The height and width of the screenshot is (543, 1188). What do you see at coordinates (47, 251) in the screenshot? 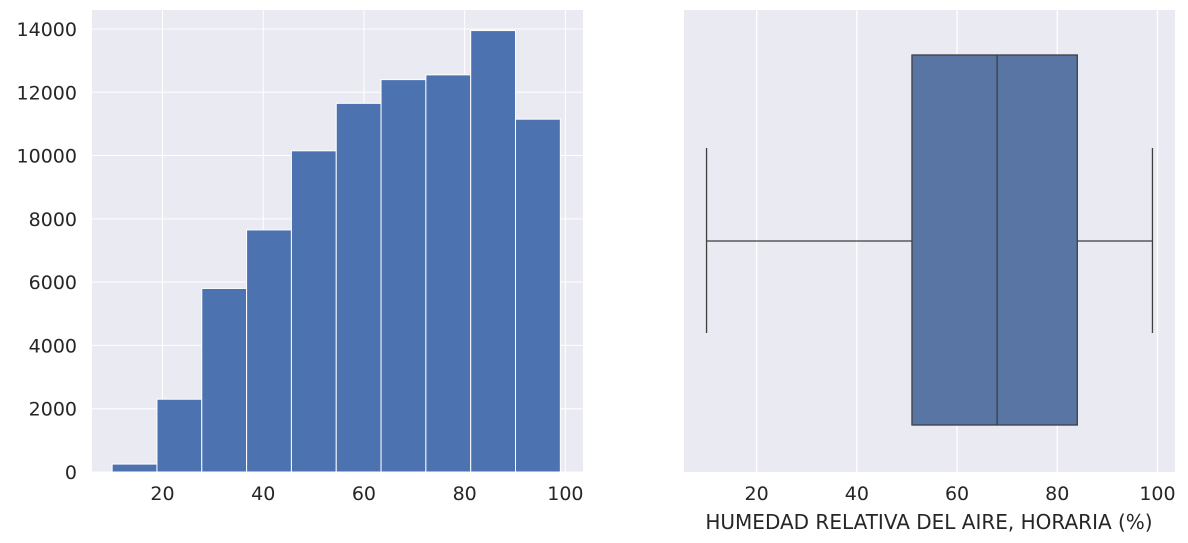
I see `histogram-y-tick-labels: 0 2000 4000 6000 8000 10000 12000 14000` at bounding box center [47, 251].